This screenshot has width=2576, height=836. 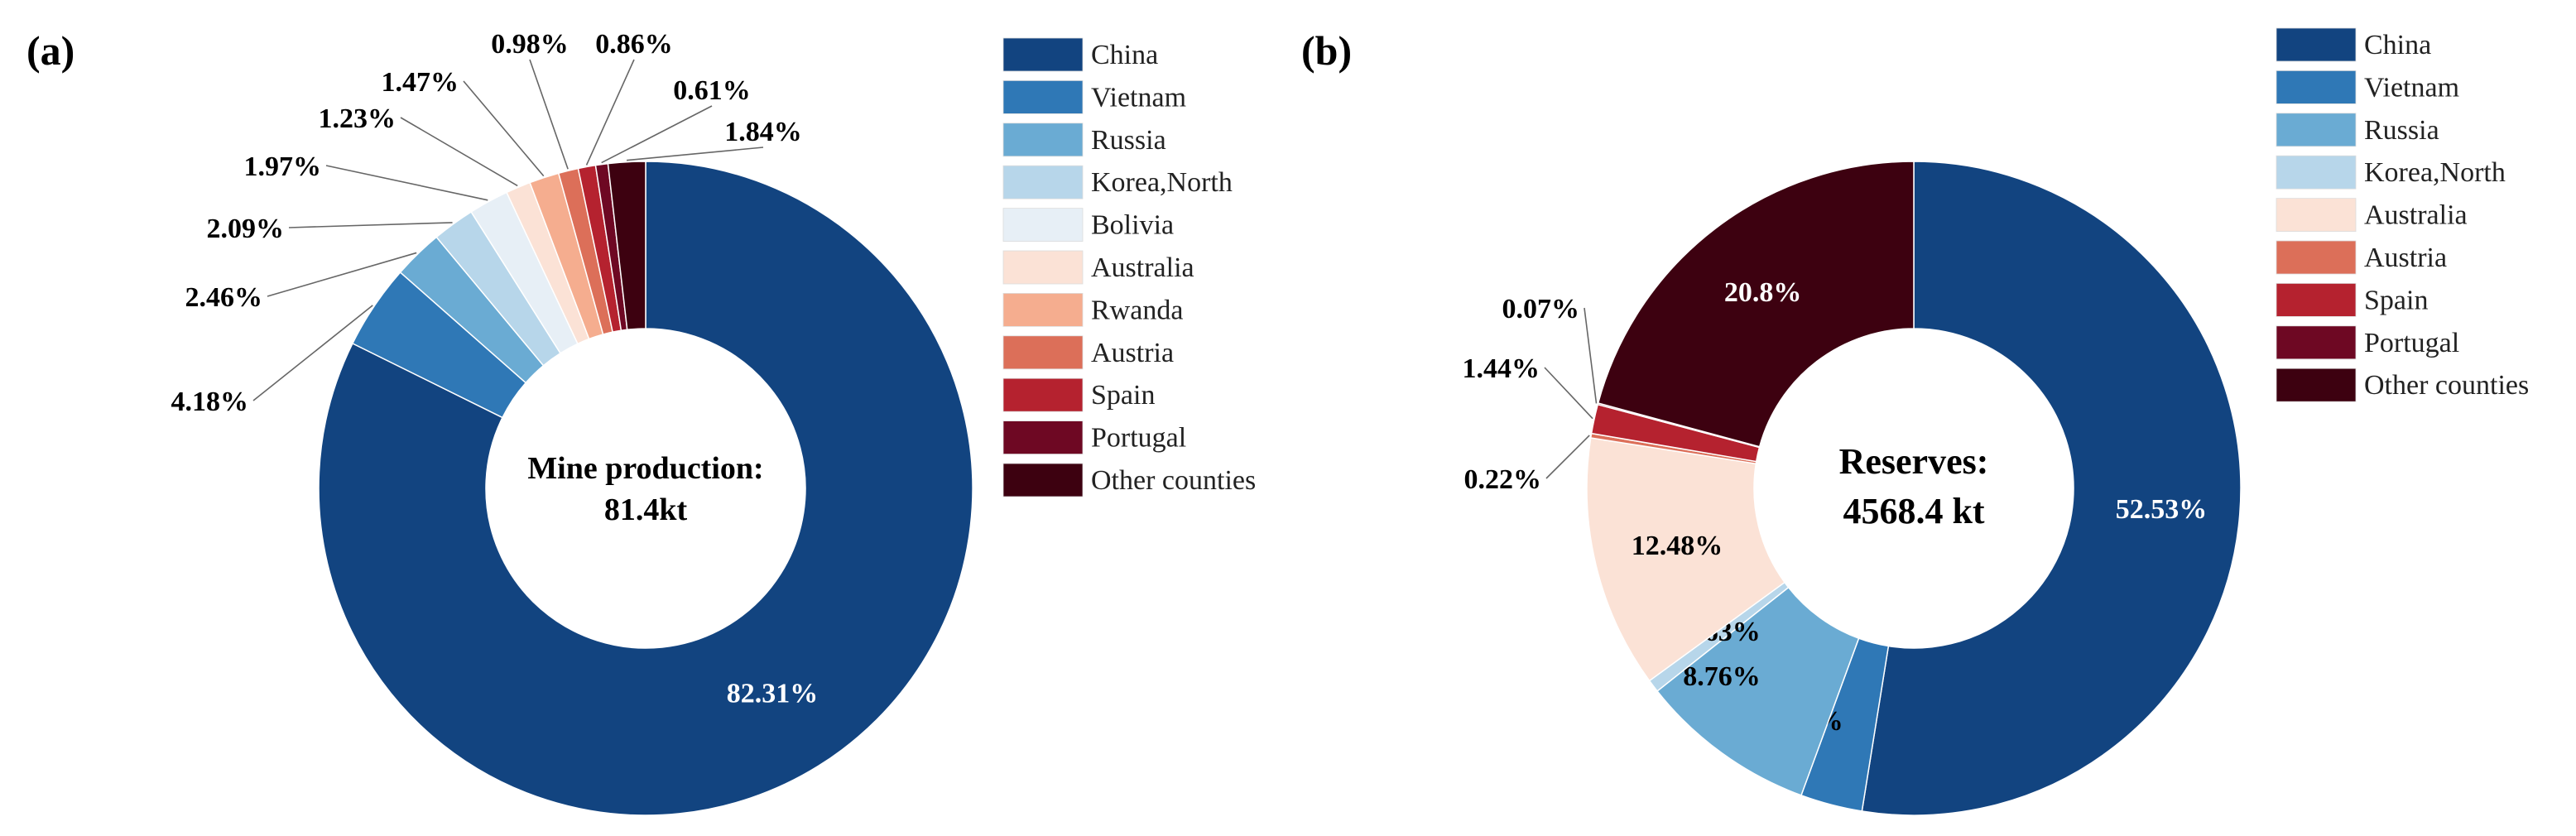 I want to click on chart-a-slice-other-counties, so click(x=626, y=246).